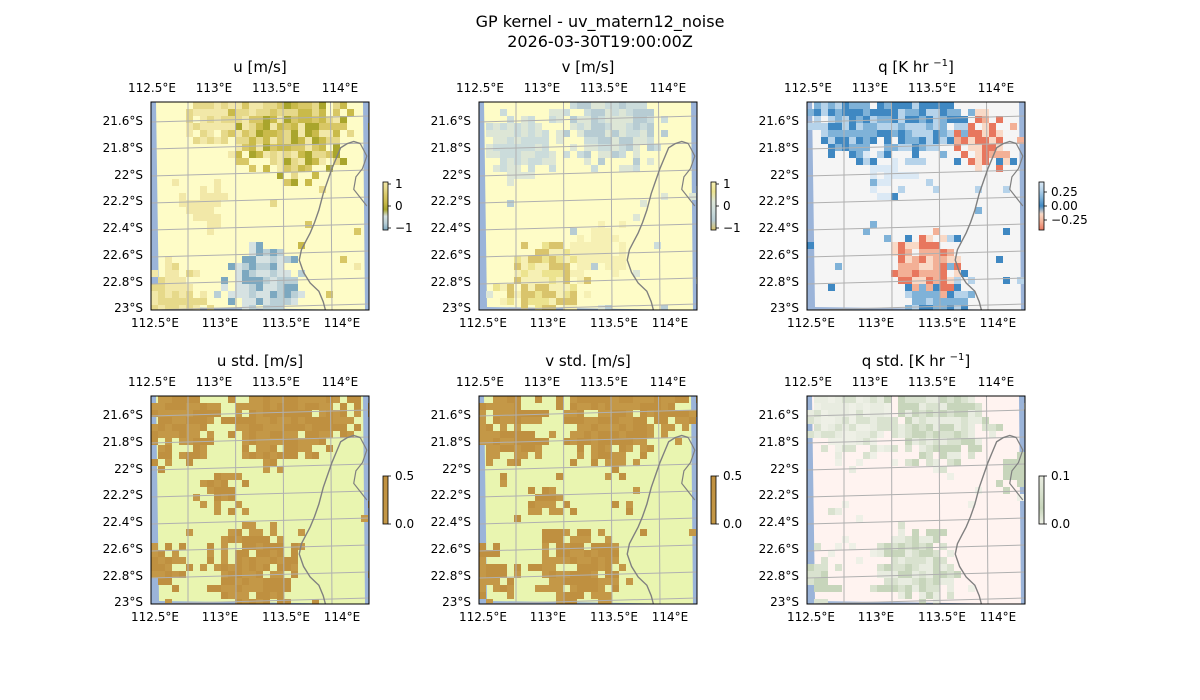 The width and height of the screenshot is (1200, 700). I want to click on y-tick-label: 21.8°S, so click(123, 148).